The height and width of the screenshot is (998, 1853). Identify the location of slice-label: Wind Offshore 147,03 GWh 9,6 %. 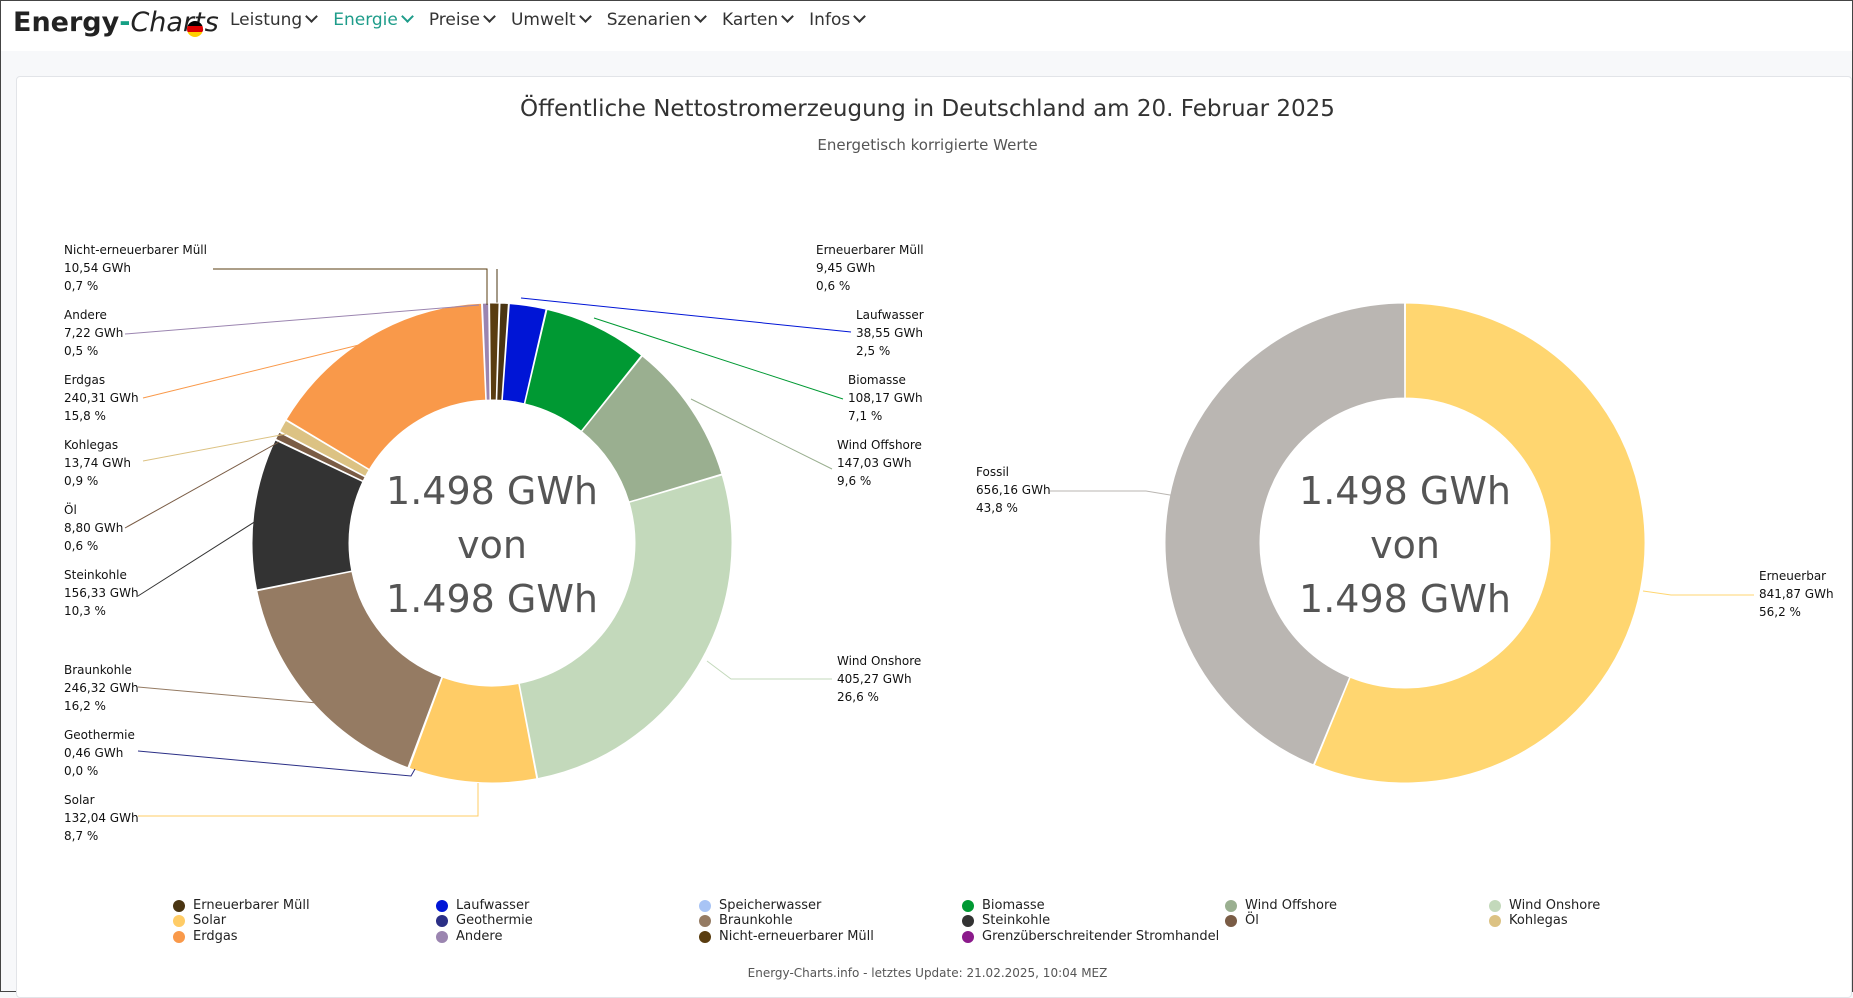
(879, 463).